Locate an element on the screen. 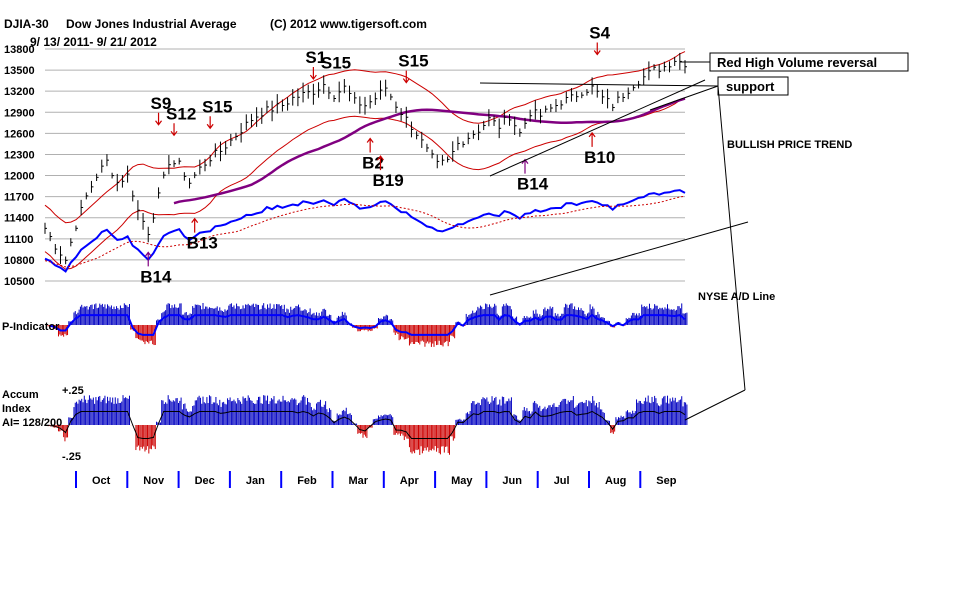  month-label: May is located at coordinates (462, 481).